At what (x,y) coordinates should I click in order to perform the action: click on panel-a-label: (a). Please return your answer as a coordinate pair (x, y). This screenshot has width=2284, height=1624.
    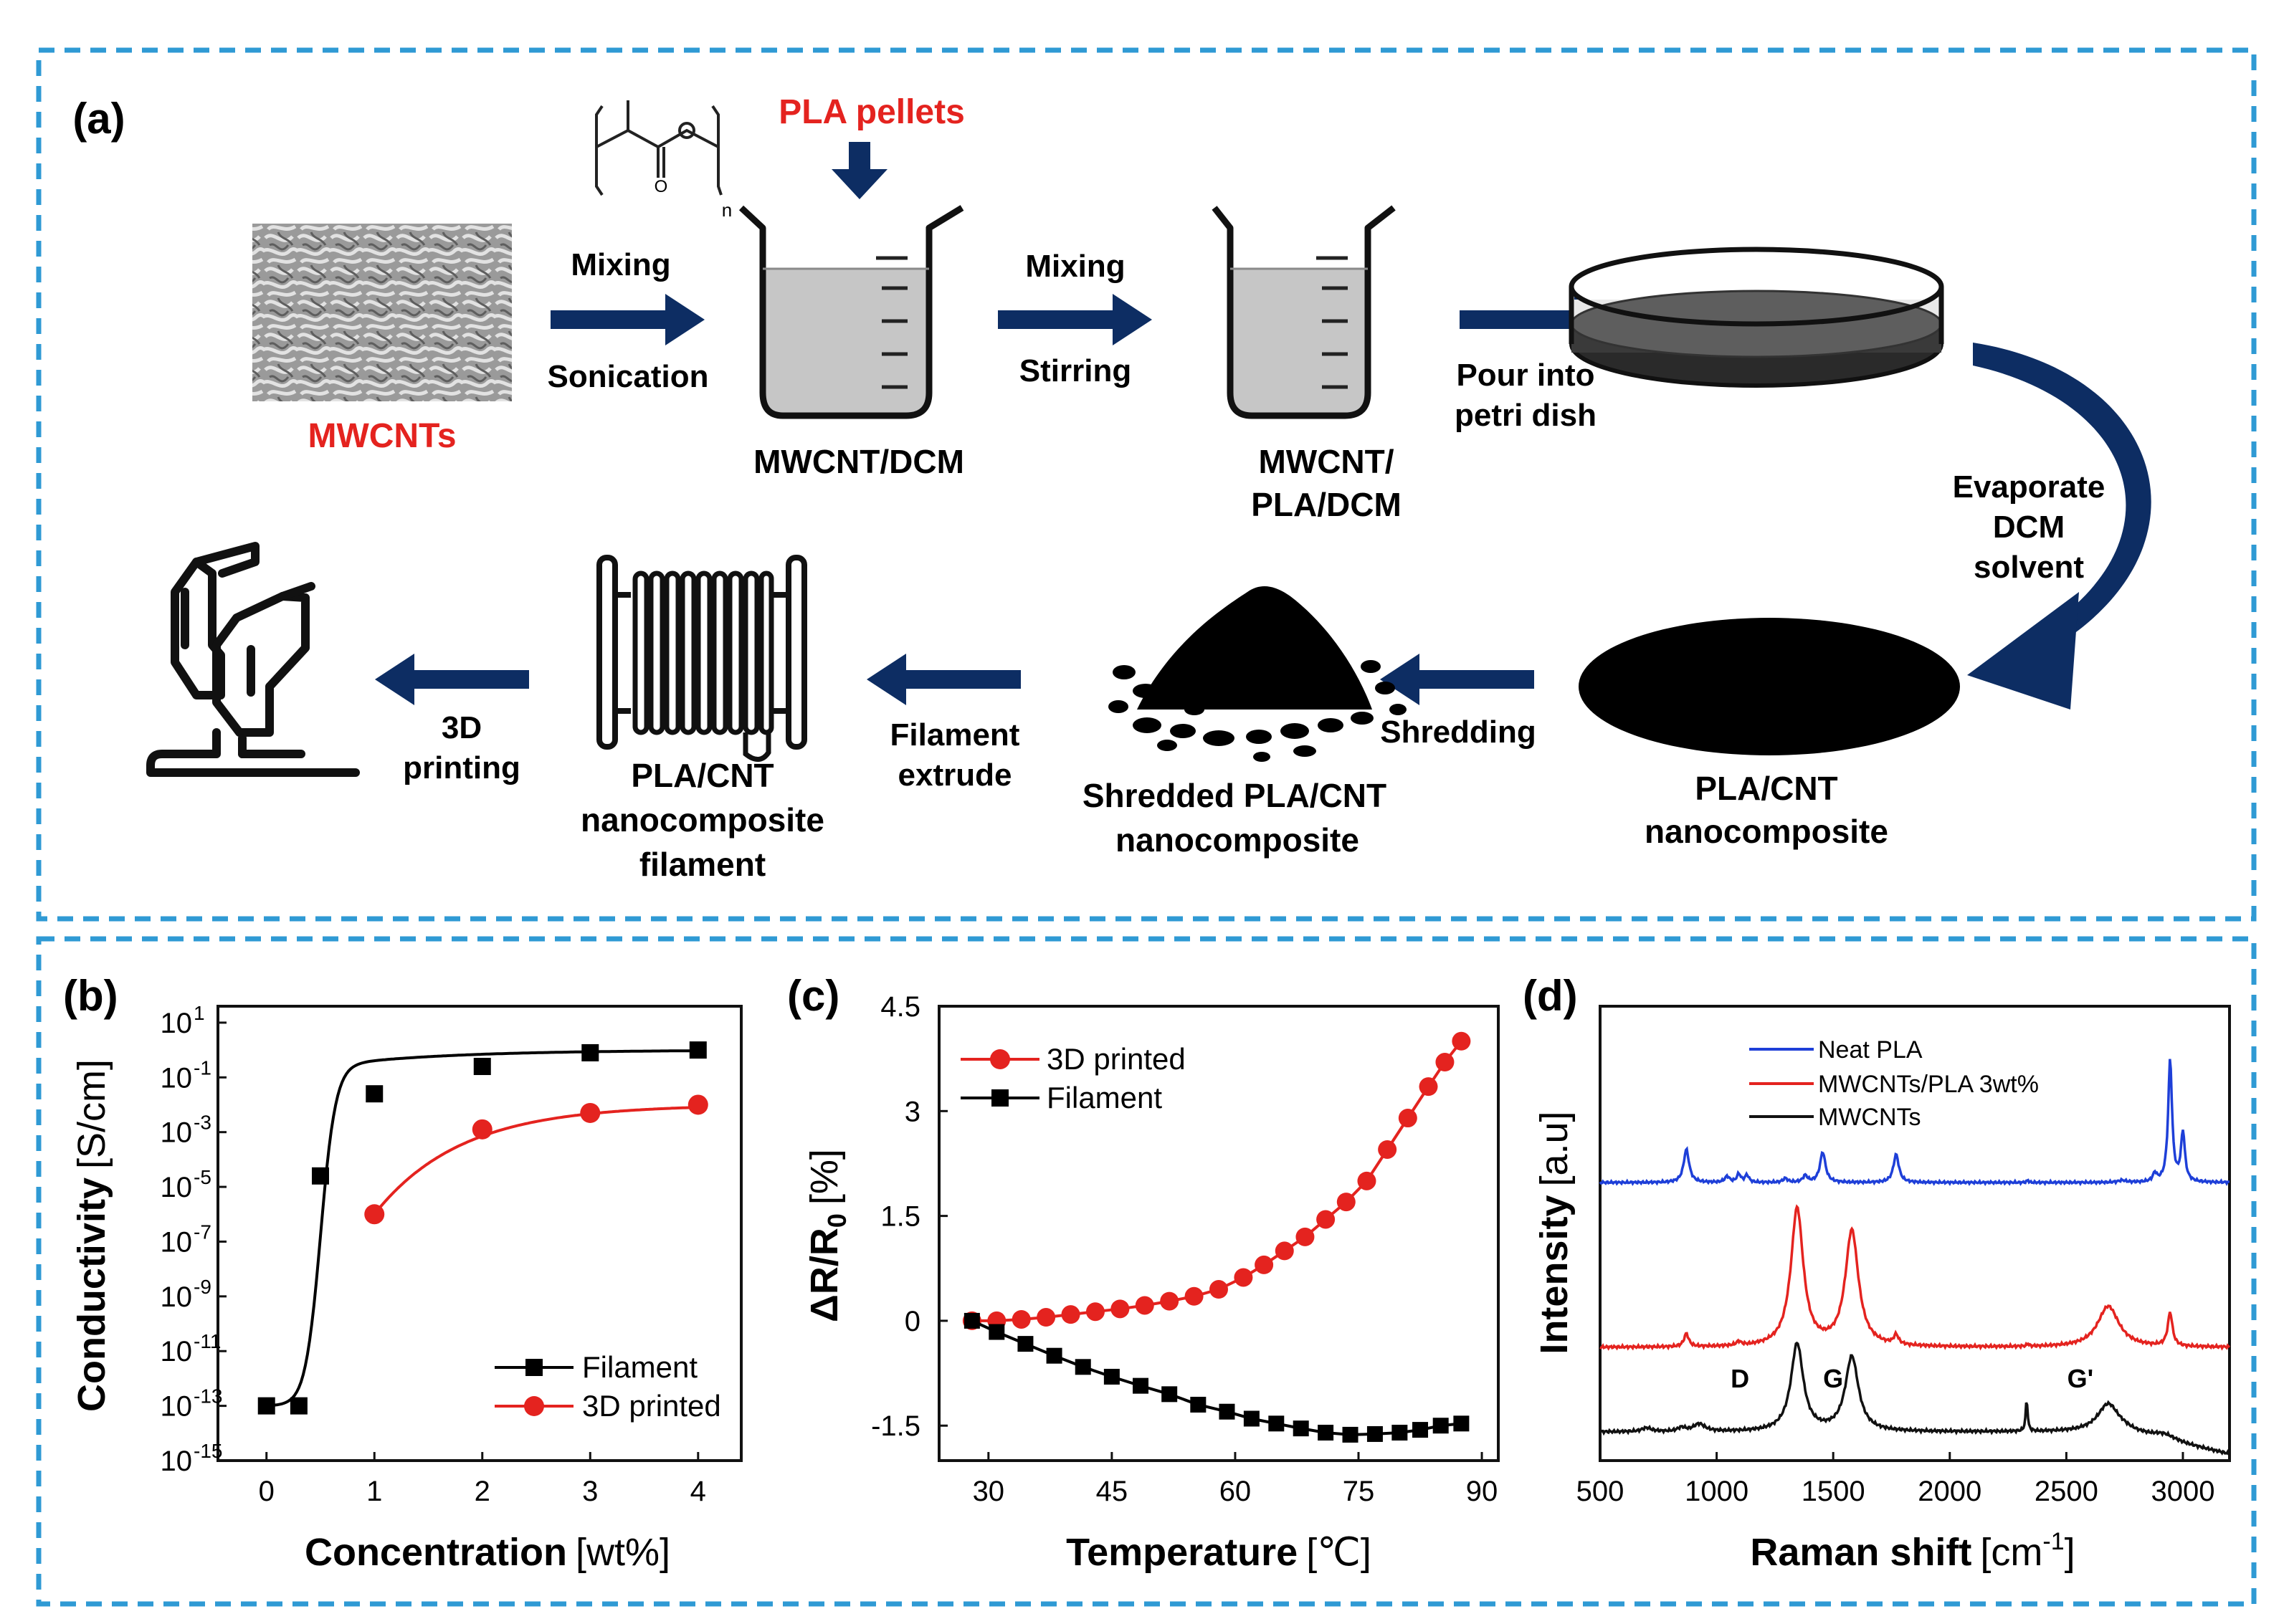
    Looking at the image, I should click on (98, 119).